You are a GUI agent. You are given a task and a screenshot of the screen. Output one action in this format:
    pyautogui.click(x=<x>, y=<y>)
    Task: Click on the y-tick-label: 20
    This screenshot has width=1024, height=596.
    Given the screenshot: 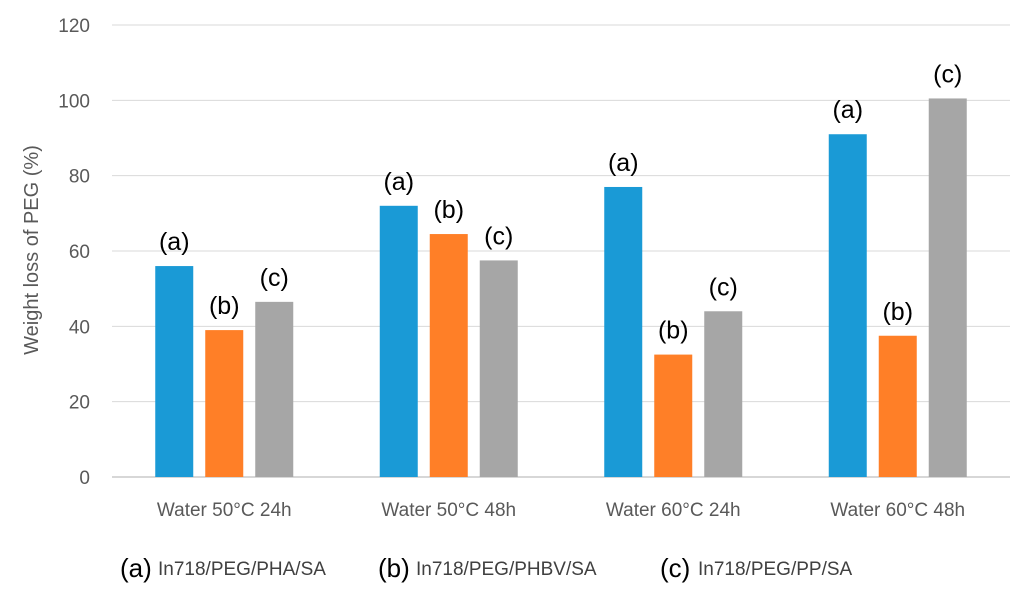 What is the action you would take?
    pyautogui.click(x=79, y=403)
    